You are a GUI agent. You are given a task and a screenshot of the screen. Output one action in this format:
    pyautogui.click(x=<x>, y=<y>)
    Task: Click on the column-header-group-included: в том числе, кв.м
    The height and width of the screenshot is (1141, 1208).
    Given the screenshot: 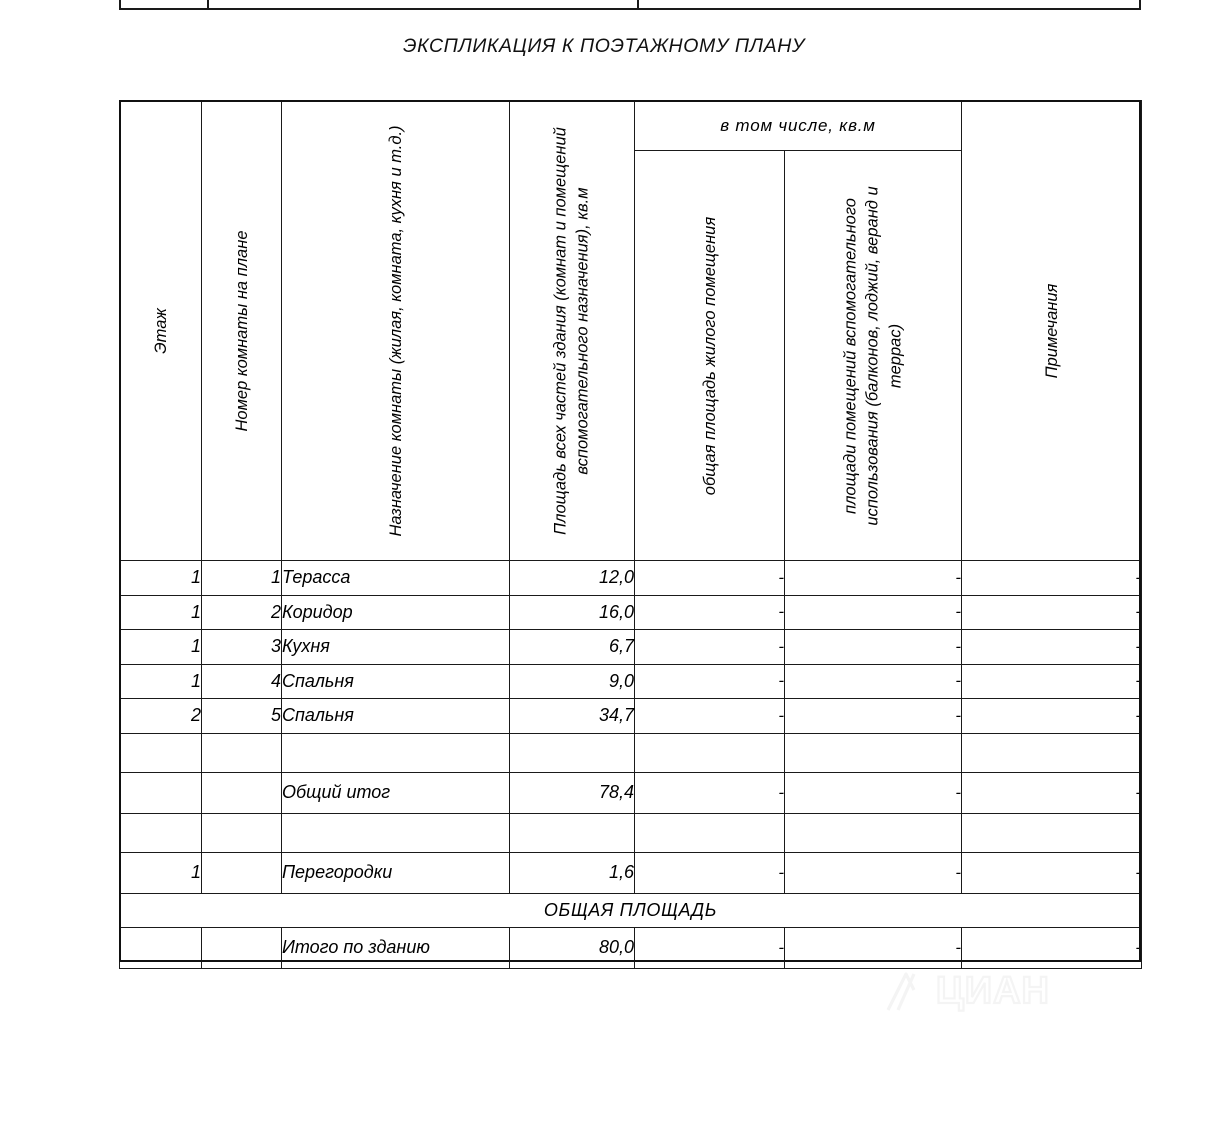 What is the action you would take?
    pyautogui.click(x=798, y=125)
    